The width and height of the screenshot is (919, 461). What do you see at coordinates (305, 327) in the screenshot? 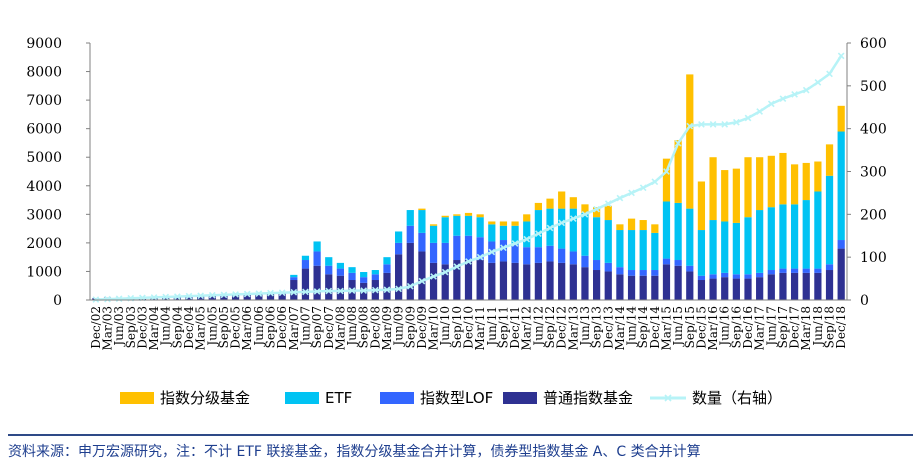
I see `x-tick-label: Jun/07` at bounding box center [305, 327].